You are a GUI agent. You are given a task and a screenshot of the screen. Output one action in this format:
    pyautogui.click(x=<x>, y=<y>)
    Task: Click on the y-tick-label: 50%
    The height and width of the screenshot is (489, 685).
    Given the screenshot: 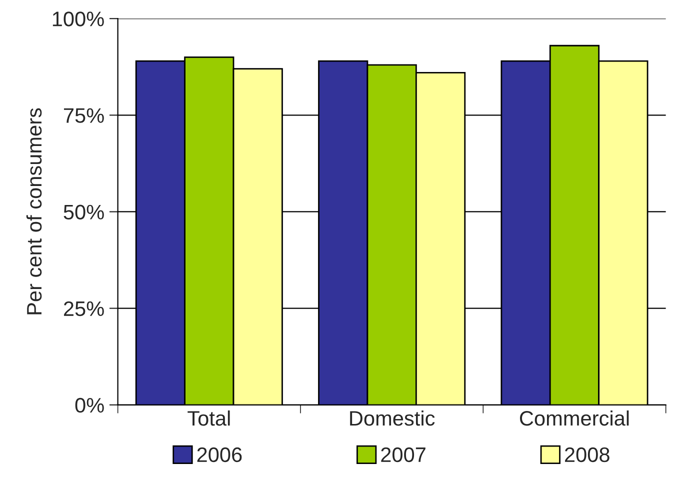 What is the action you would take?
    pyautogui.click(x=84, y=212)
    